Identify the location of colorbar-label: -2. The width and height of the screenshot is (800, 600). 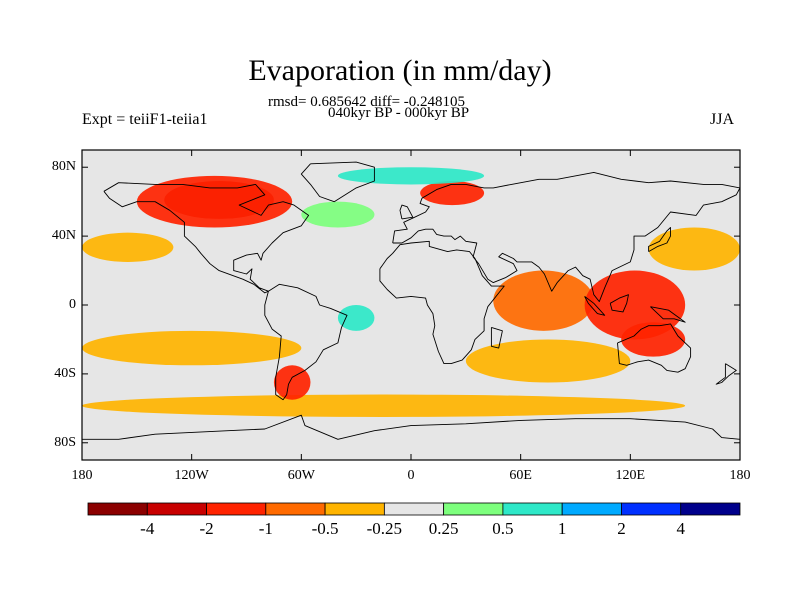
(206, 528).